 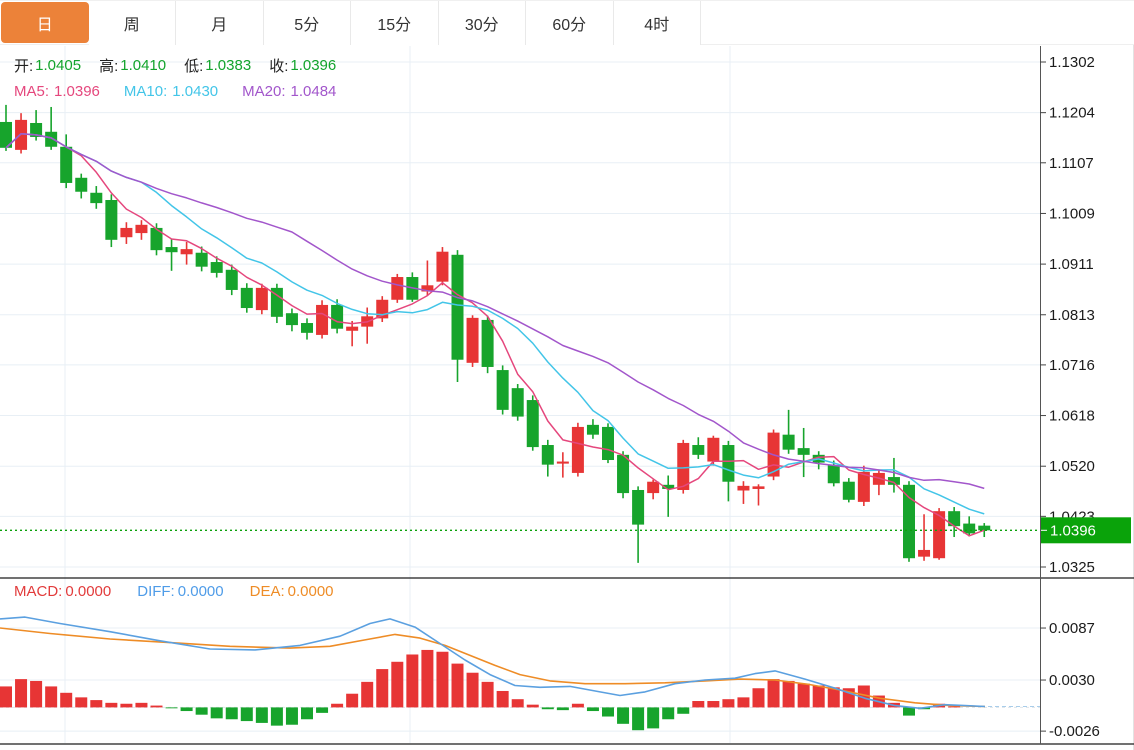 I want to click on current-price-badge, so click(x=1086, y=530).